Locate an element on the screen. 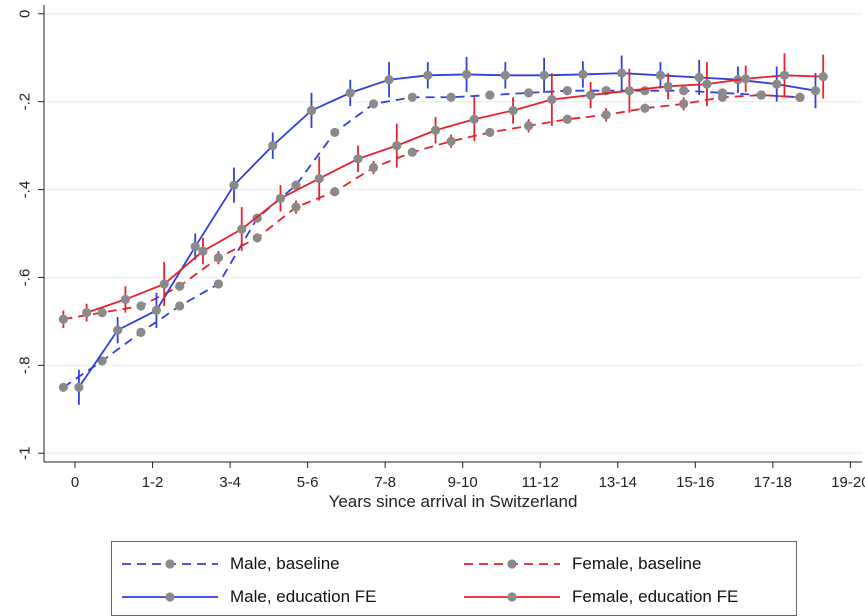 This screenshot has width=865, height=616. x-tick-label: 1-2 is located at coordinates (153, 482).